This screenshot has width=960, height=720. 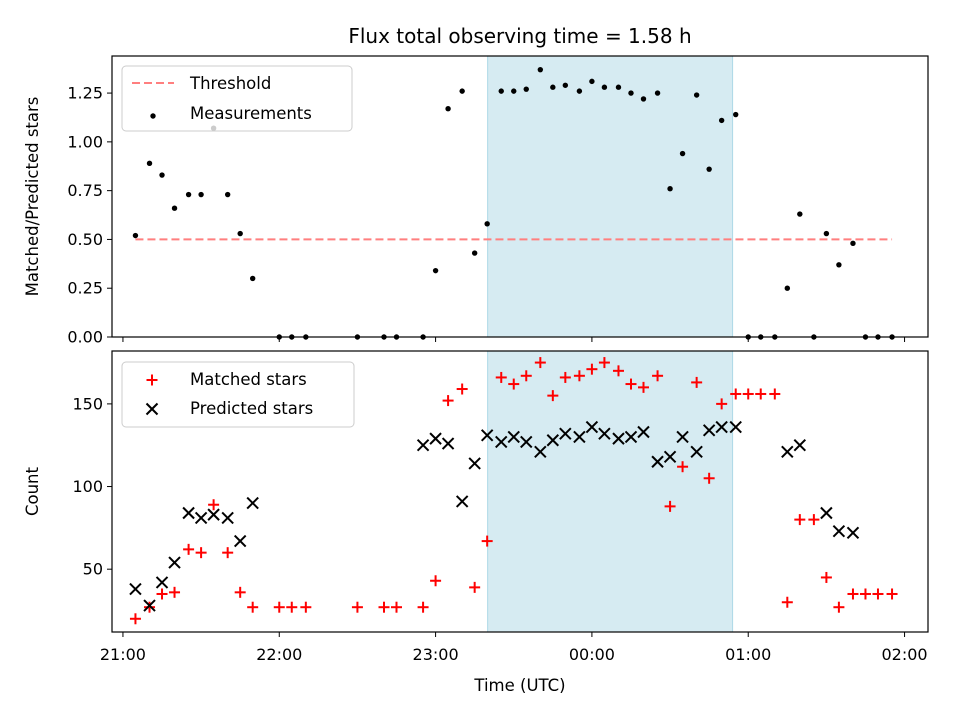 What do you see at coordinates (92, 486) in the screenshot?
I see `bottom-y-axis: 50 100 150` at bounding box center [92, 486].